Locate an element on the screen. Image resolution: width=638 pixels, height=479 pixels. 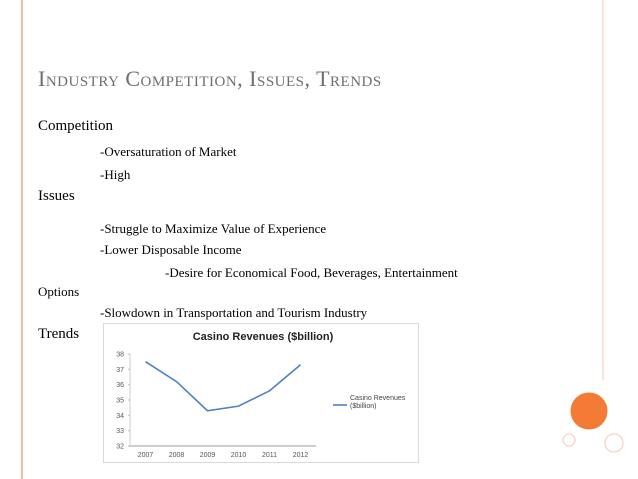
y-tick-label: 35 is located at coordinates (120, 401).